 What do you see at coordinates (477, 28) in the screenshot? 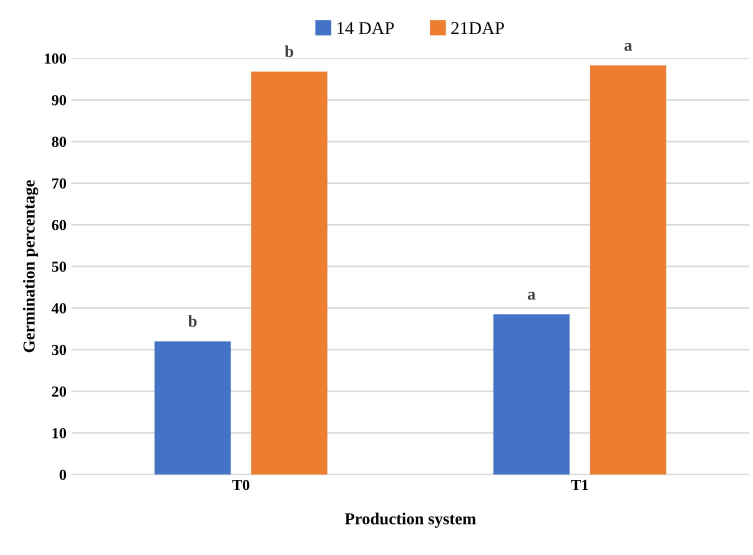
I see `legend-label: 21DAP` at bounding box center [477, 28].